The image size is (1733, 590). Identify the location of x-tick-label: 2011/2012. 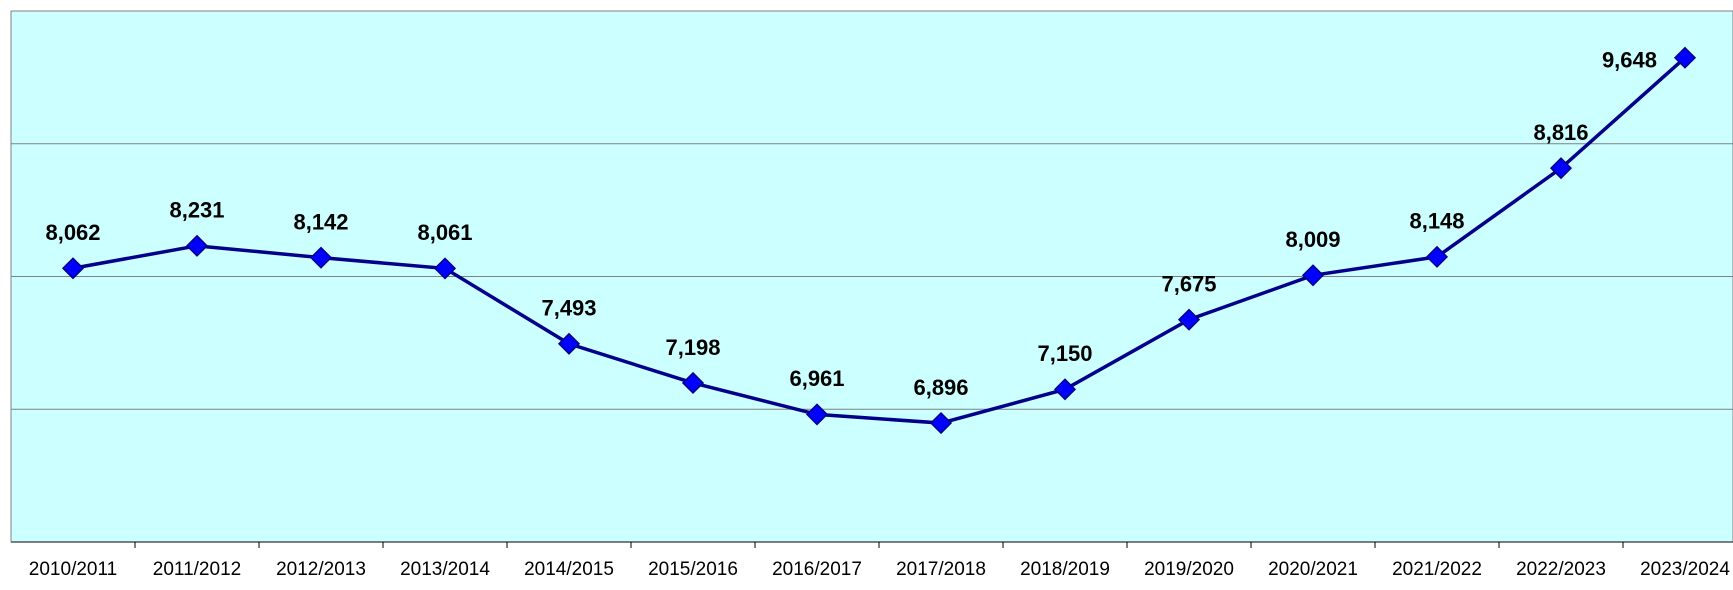
(197, 569).